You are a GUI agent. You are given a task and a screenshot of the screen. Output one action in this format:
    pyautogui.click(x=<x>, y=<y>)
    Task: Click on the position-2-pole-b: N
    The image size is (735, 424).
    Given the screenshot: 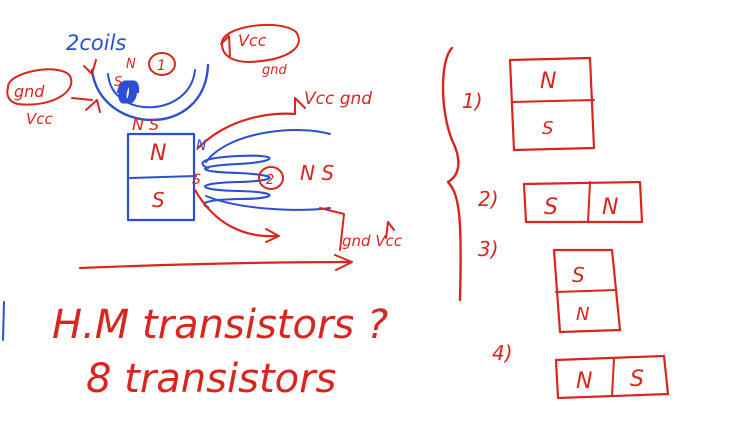 What is the action you would take?
    pyautogui.click(x=610, y=207)
    